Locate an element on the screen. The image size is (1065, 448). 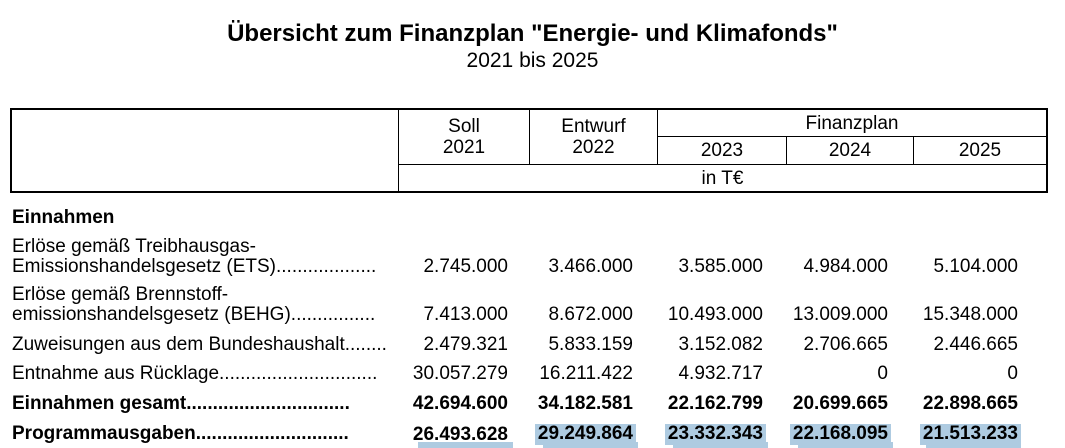
value-2021: 7.413.000 is located at coordinates (465, 314).